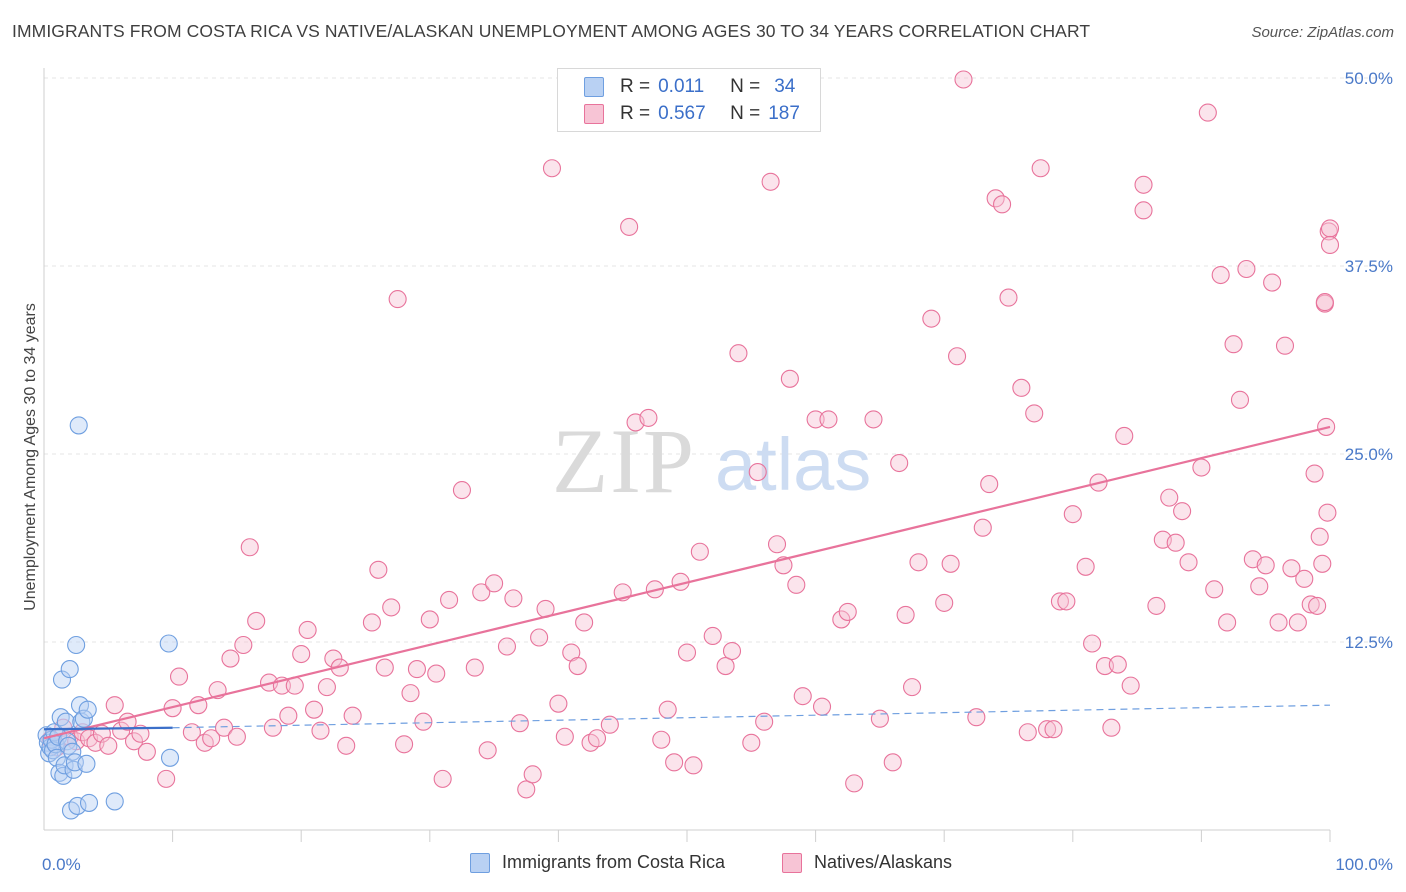 This screenshot has height=892, width=1406. I want to click on x-ticks, so click(751, 836).